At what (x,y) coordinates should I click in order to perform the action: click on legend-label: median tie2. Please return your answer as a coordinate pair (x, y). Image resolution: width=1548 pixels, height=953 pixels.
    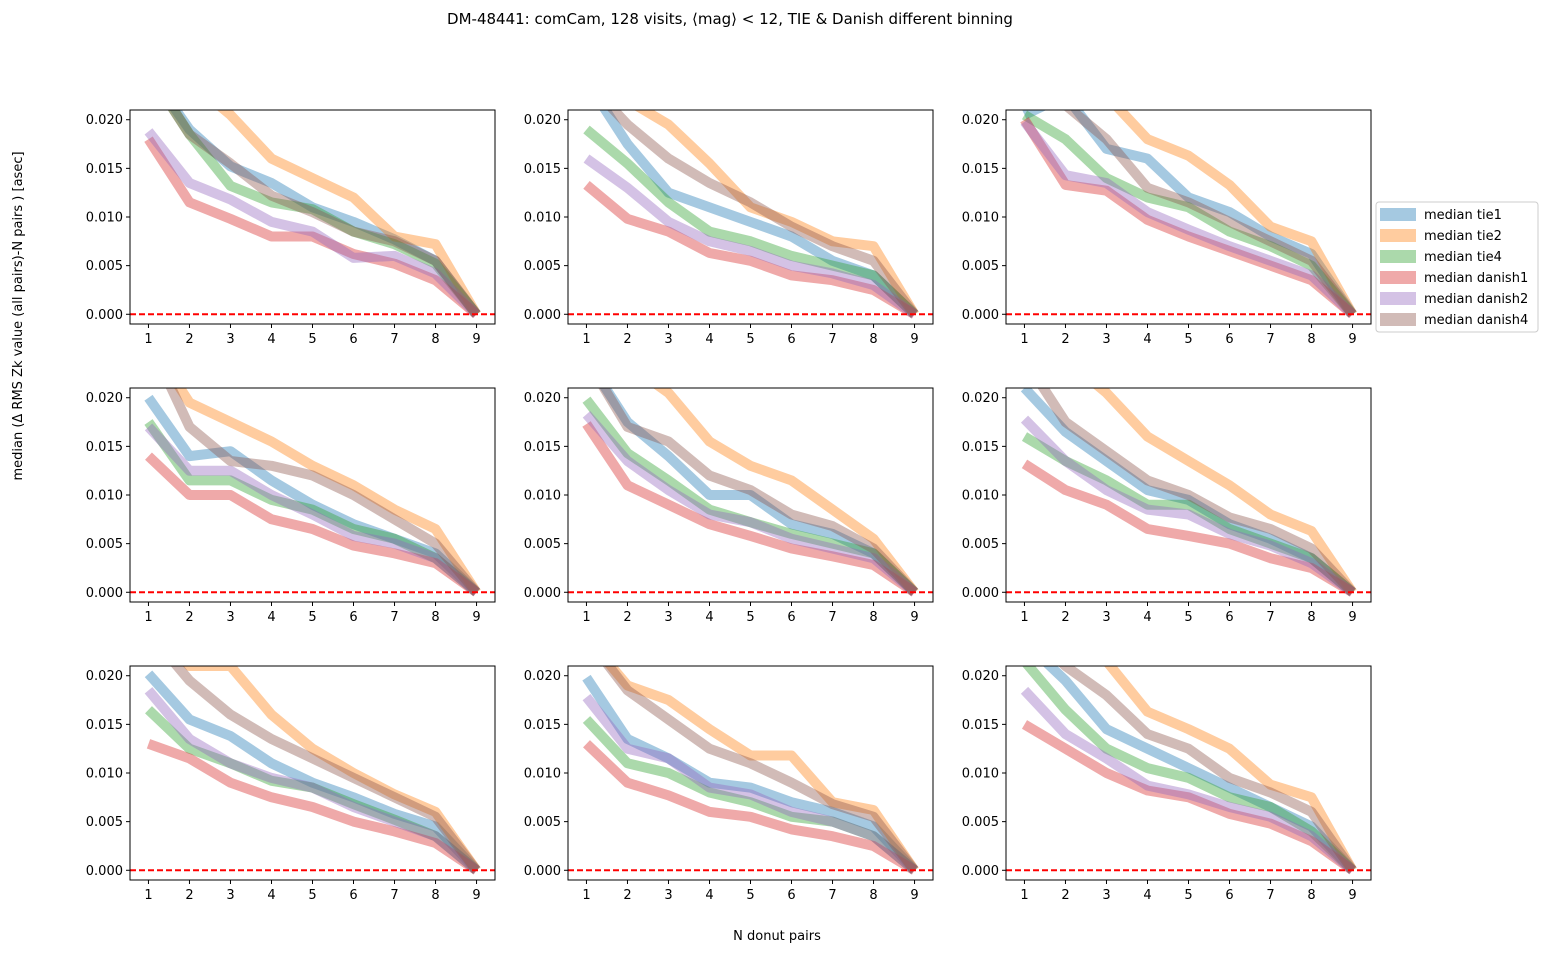
    Looking at the image, I should click on (1463, 236).